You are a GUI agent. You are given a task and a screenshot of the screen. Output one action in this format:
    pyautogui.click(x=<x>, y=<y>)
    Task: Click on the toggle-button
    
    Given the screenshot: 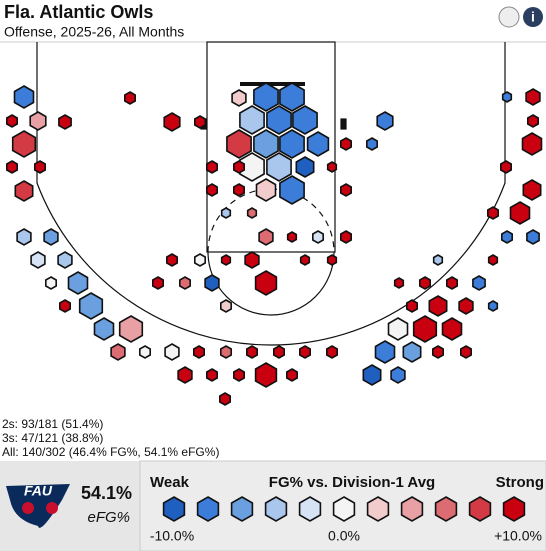 What is the action you would take?
    pyautogui.click(x=509, y=17)
    